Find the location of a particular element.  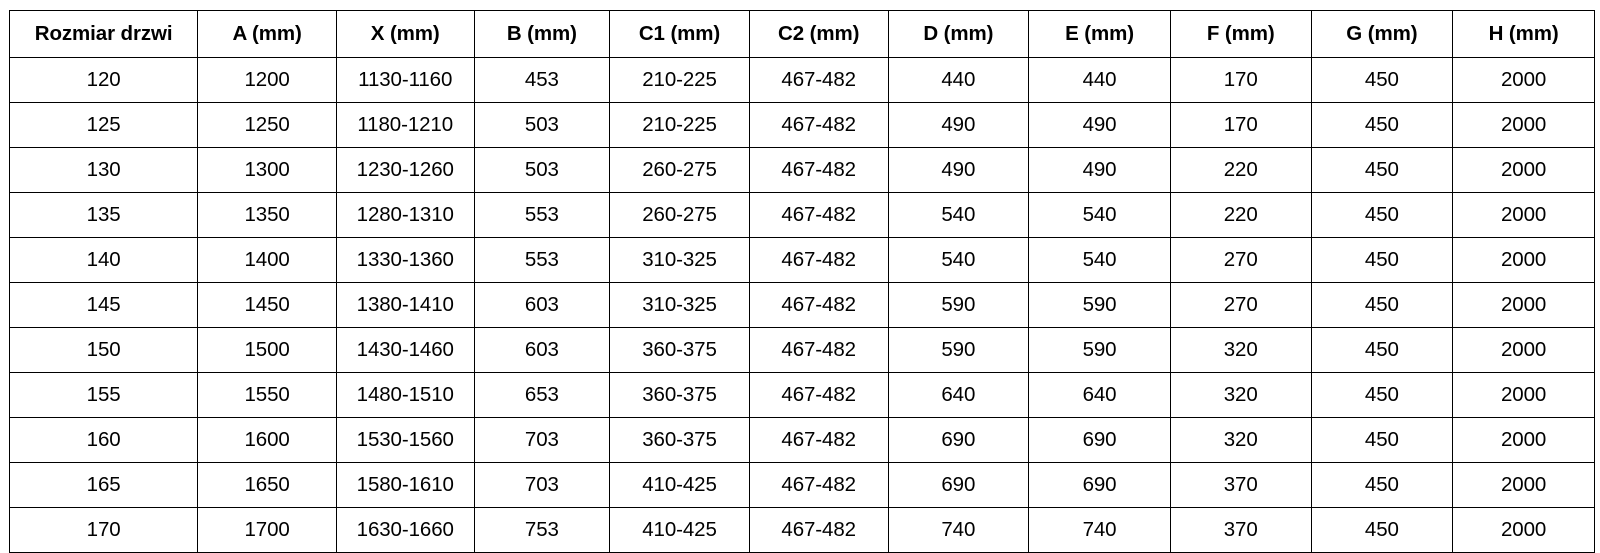

cell-x: 1330-1360 is located at coordinates (405, 260).